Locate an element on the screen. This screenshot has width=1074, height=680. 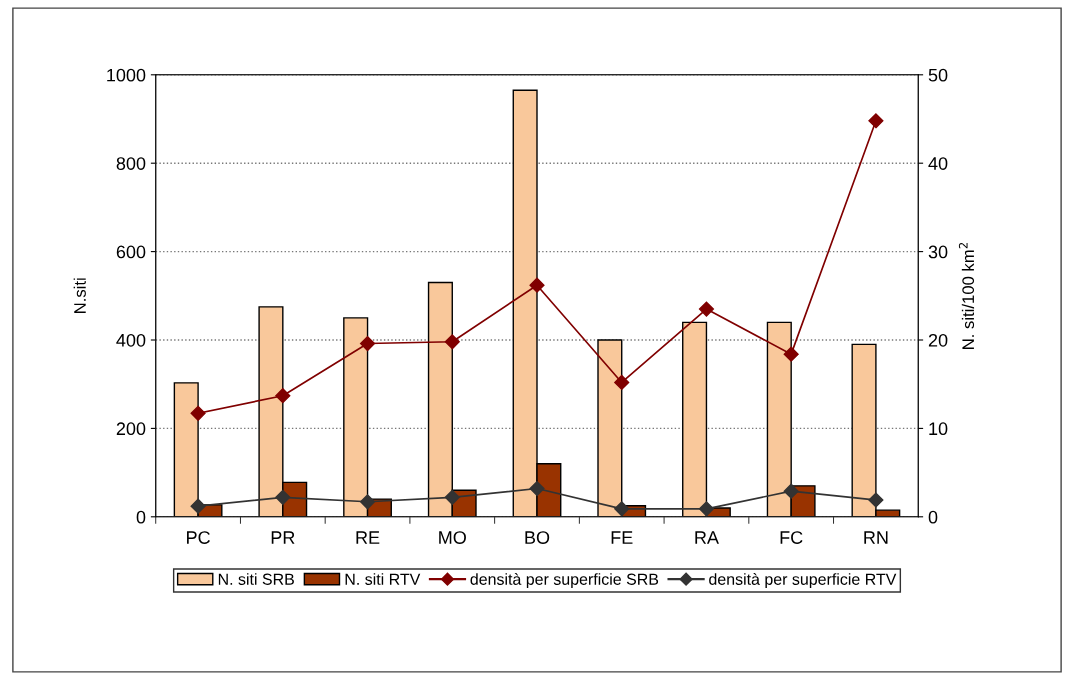
y2-tick-label: 40 is located at coordinates (938, 163).